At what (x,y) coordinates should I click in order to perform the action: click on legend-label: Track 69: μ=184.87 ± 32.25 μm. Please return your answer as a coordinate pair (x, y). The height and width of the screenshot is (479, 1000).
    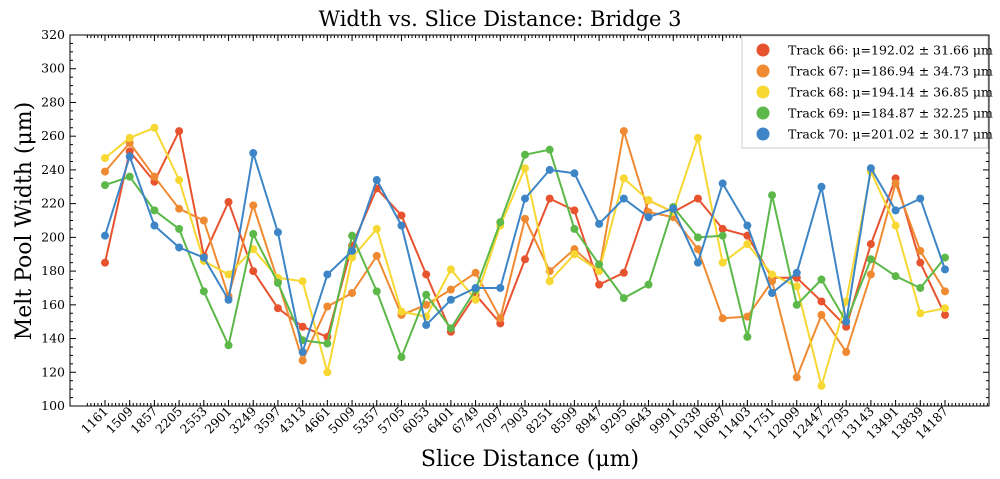
    Looking at the image, I should click on (890, 113).